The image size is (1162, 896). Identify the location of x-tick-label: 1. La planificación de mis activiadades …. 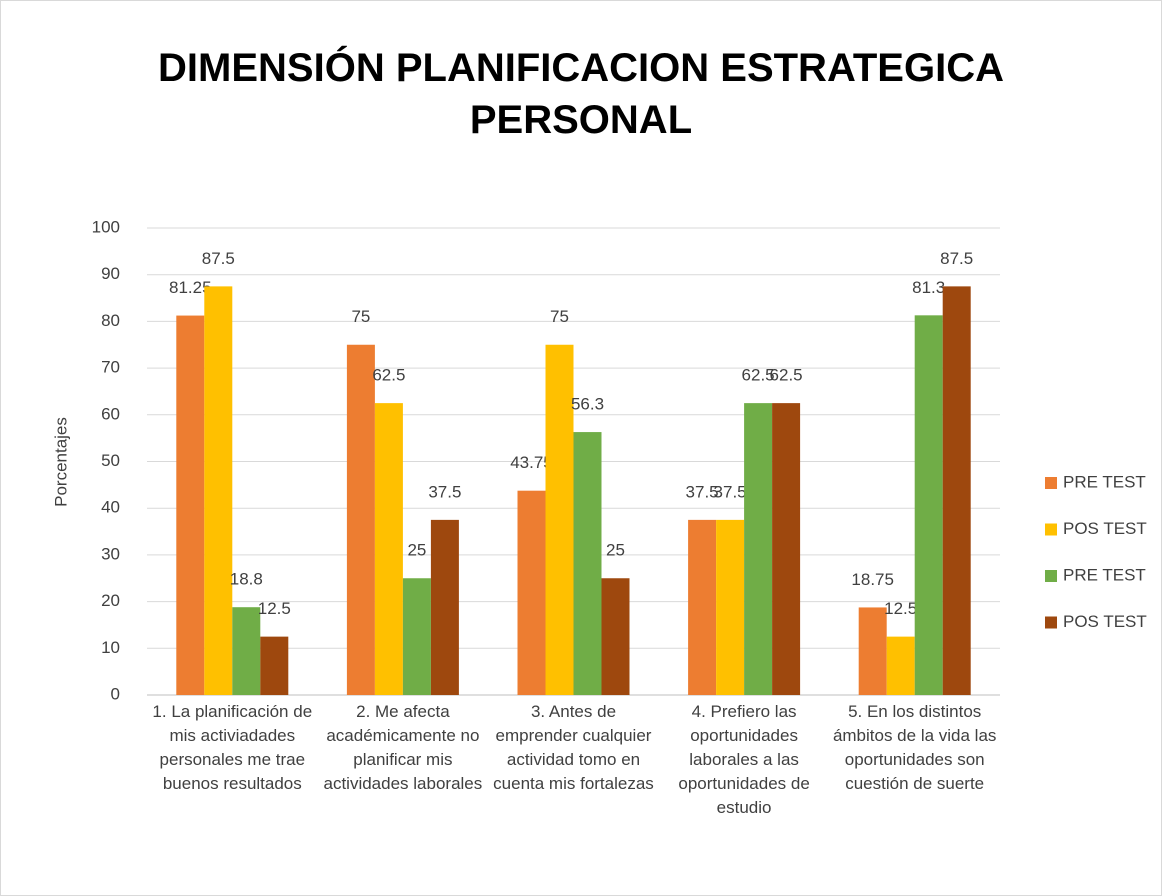
(232, 747).